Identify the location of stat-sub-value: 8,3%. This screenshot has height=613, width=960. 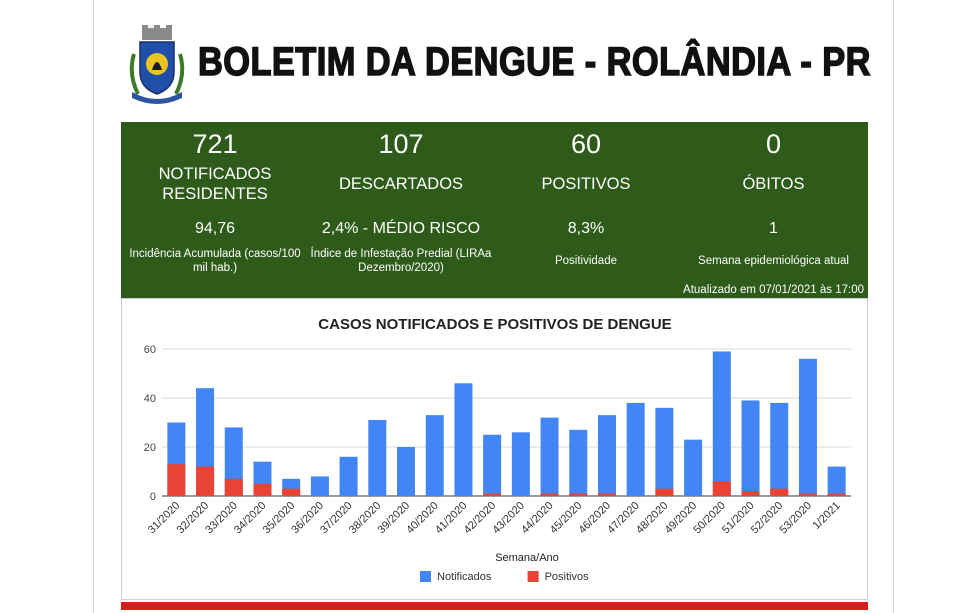
(586, 228).